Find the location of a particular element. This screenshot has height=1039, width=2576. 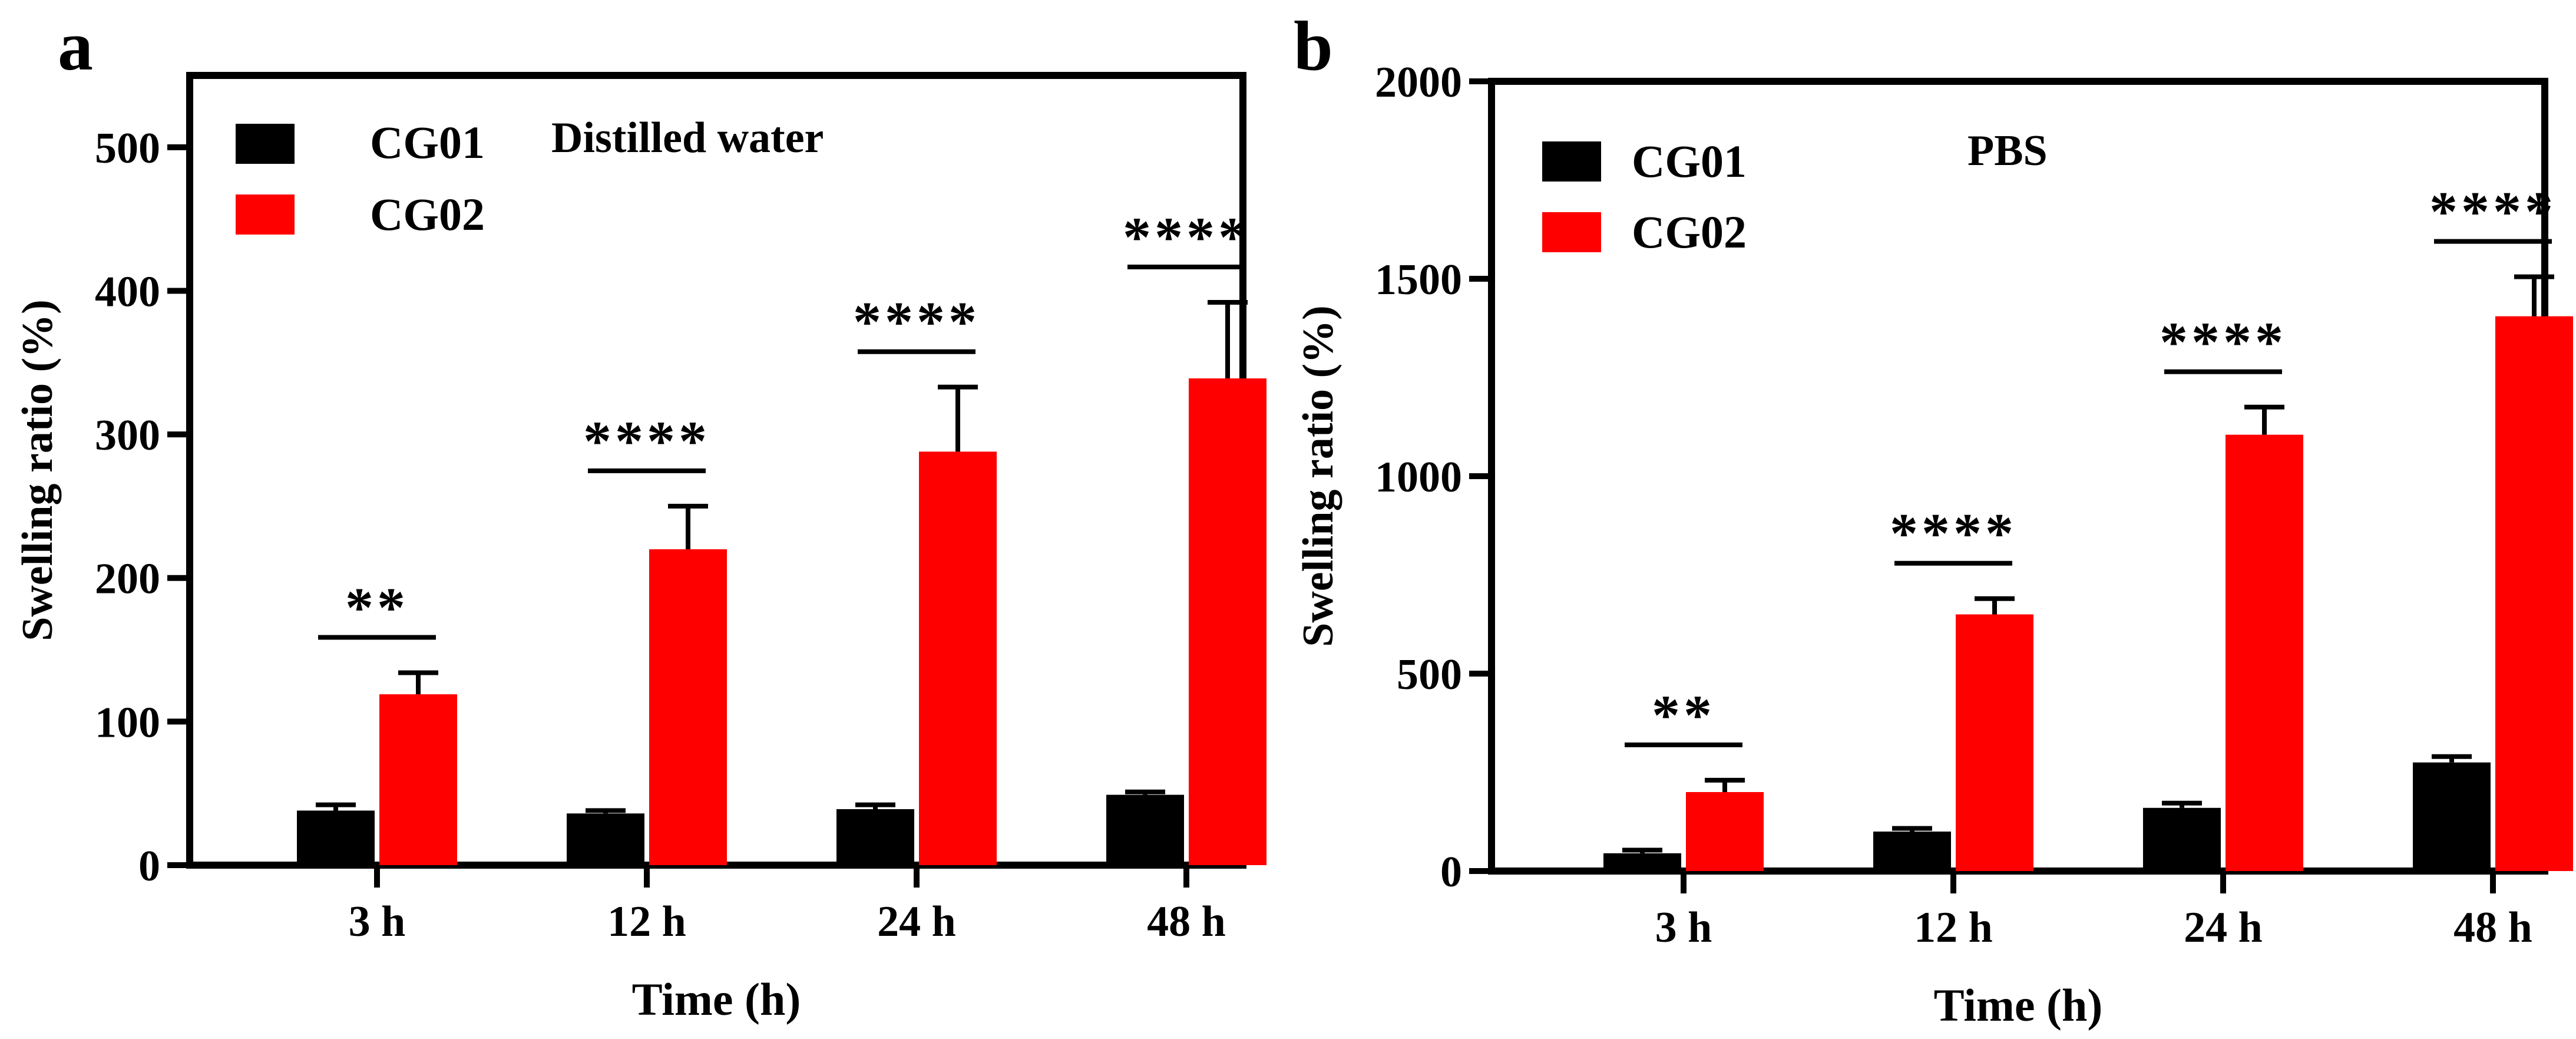

legend-b-label-cg02: CG02 is located at coordinates (1689, 232).